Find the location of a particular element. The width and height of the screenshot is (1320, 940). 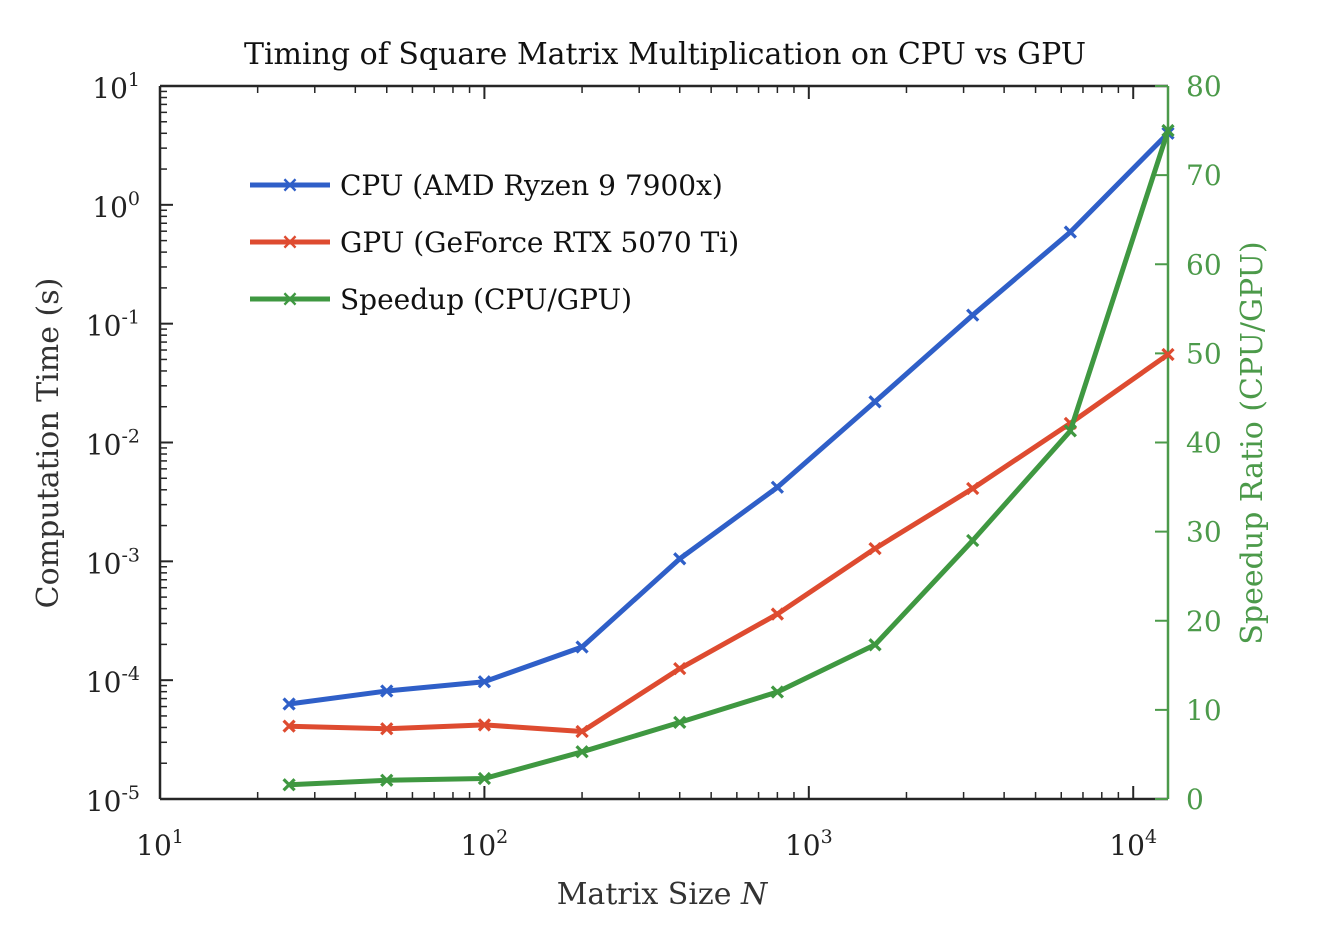

x-tick-base-3: 10 is located at coordinates (1127, 845).